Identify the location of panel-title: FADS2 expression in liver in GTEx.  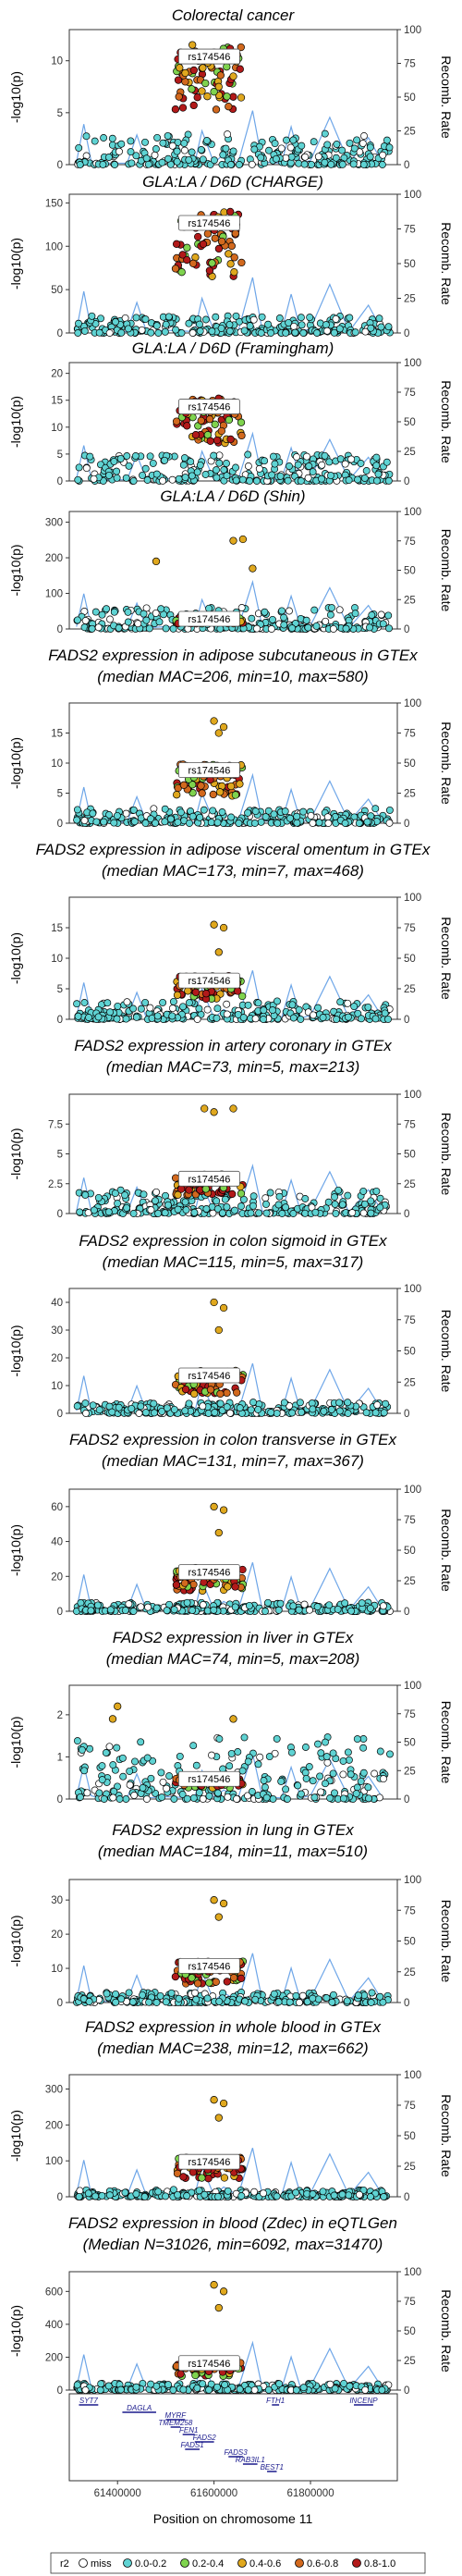
(233, 1637).